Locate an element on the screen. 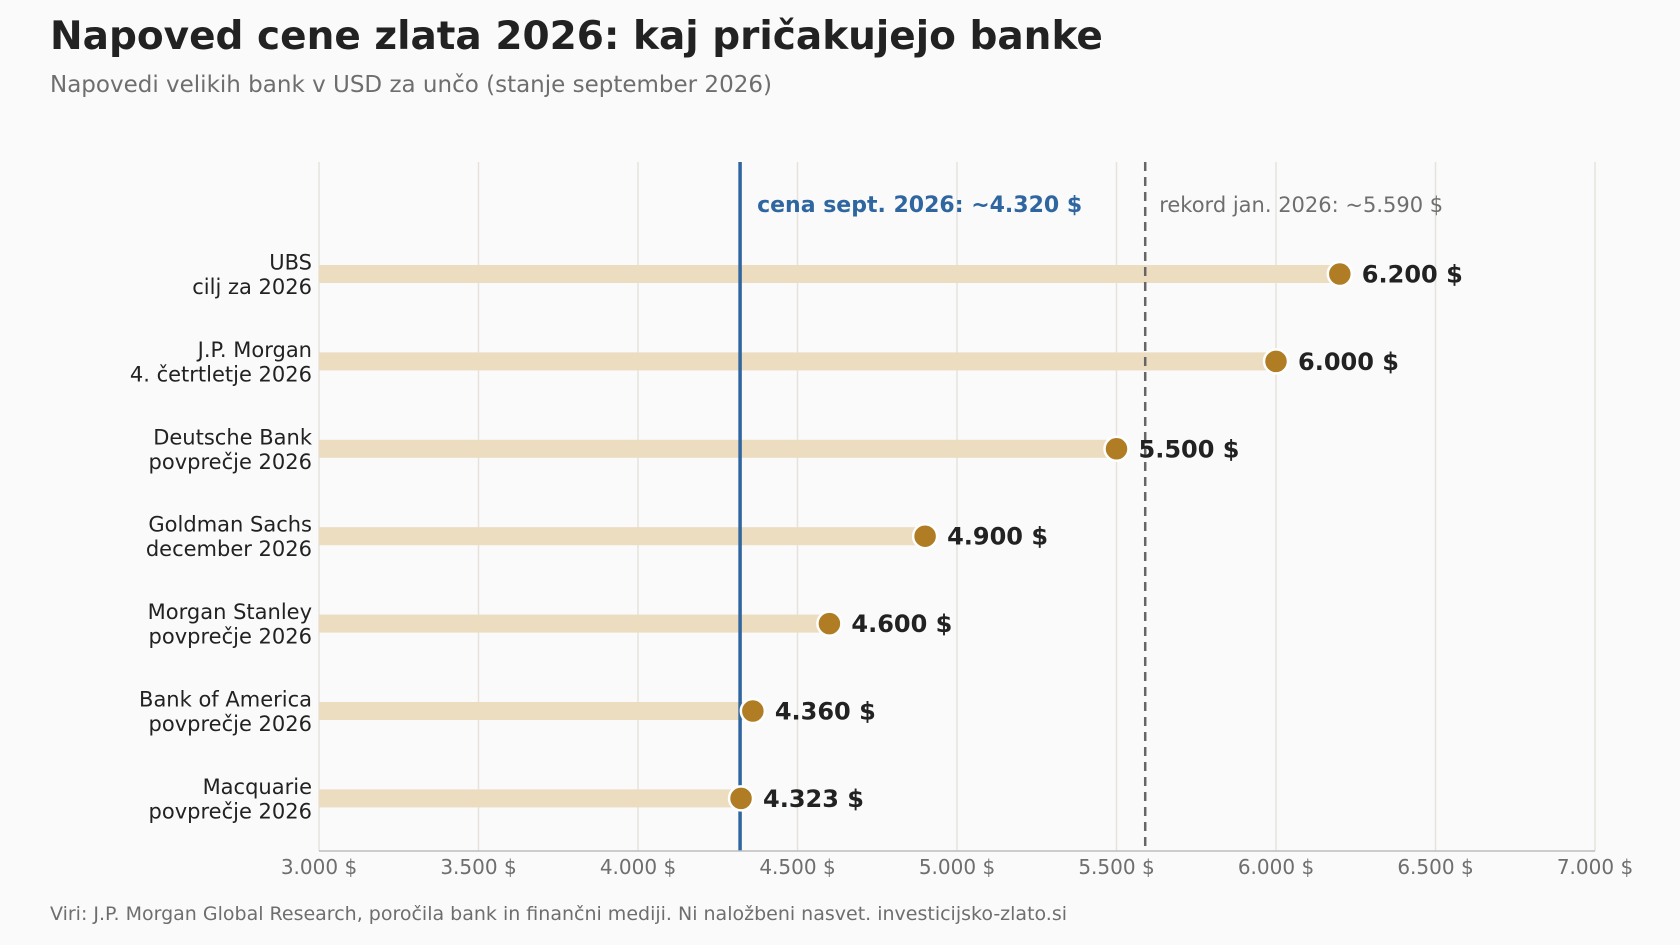 This screenshot has height=945, width=1680. bank-detail: cilj za 2026 is located at coordinates (252, 287).